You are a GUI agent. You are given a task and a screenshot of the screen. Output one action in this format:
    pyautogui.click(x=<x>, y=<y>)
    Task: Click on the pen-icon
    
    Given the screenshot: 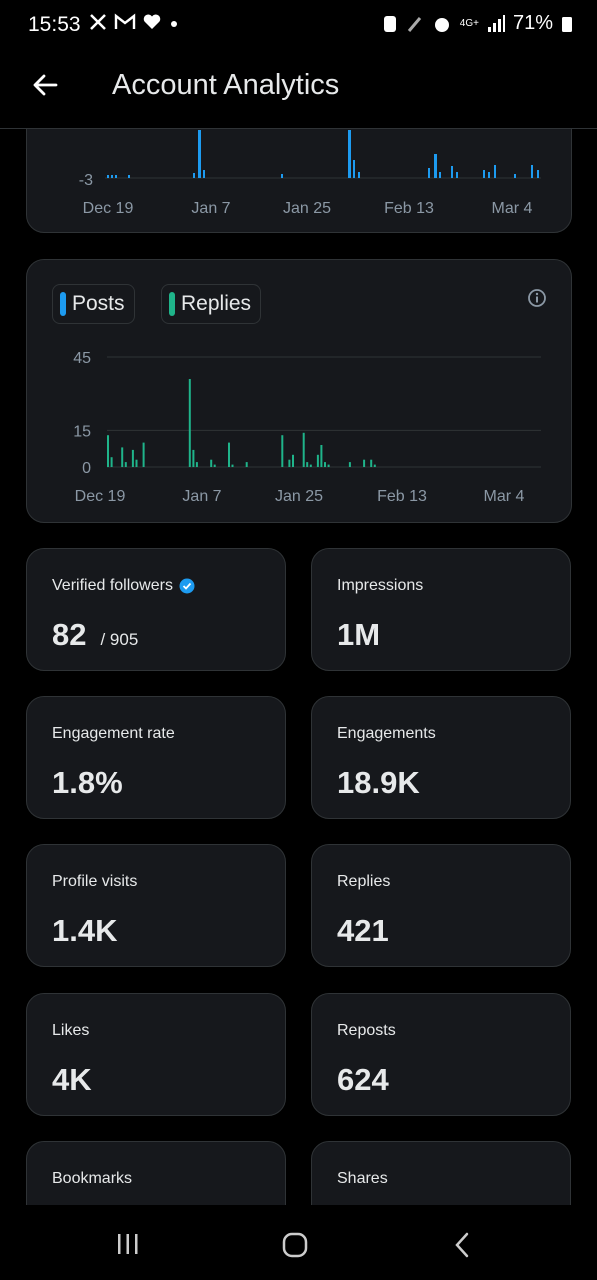 What is the action you would take?
    pyautogui.click(x=414, y=24)
    